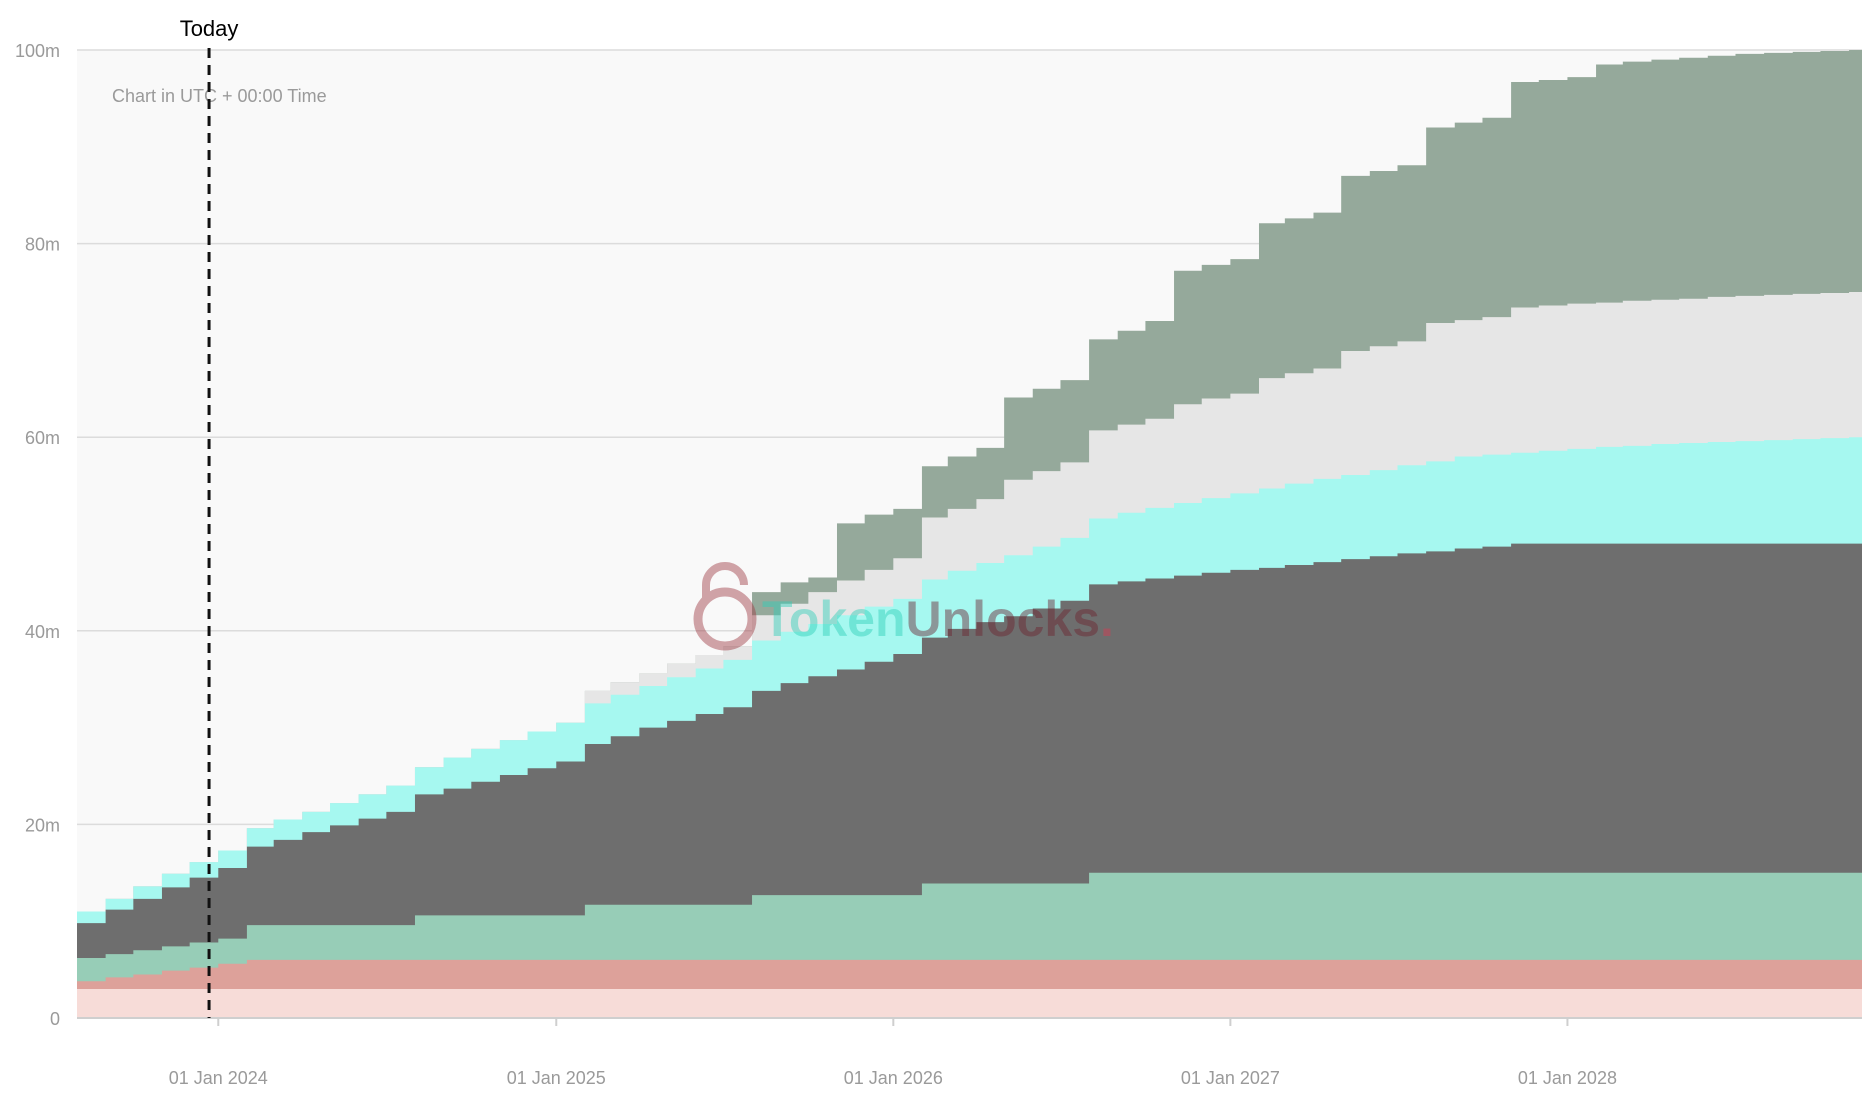  Describe the element at coordinates (42, 438) in the screenshot. I see `y-tick-label: 60m` at that location.